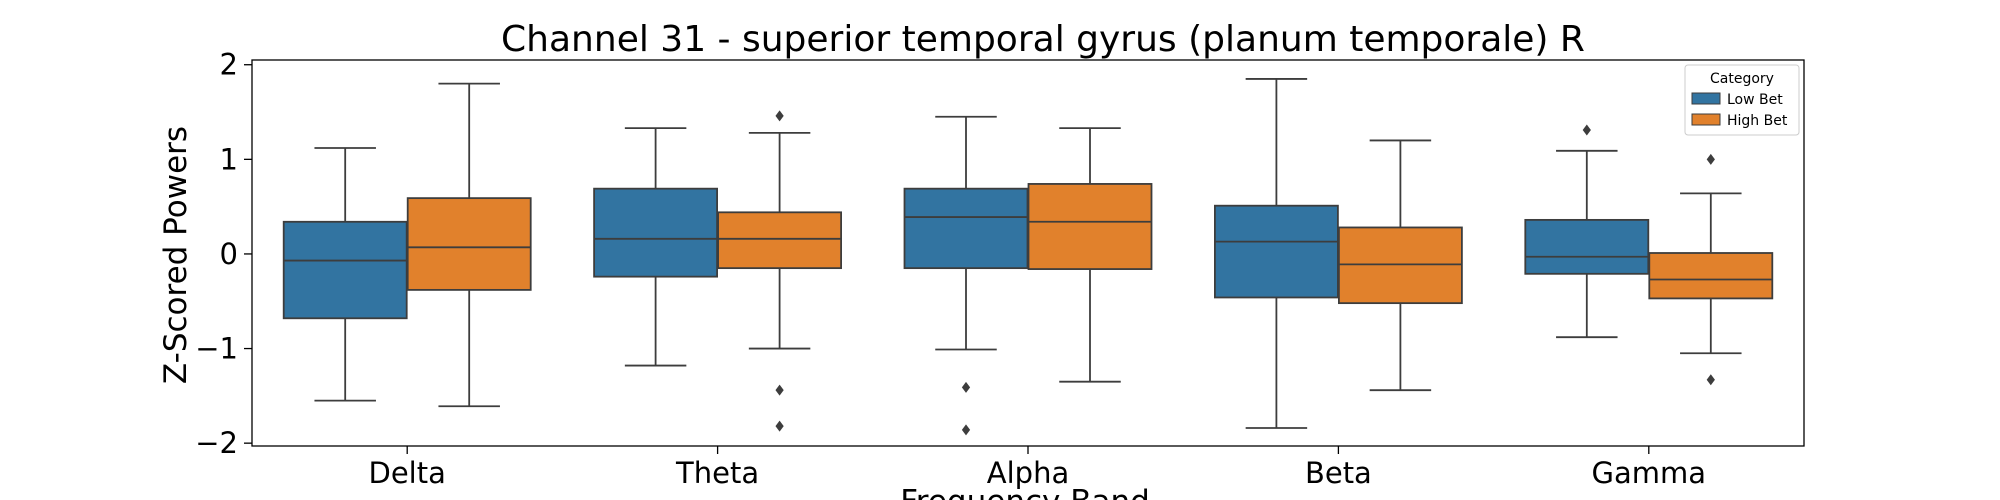  I want to click on box-high-bet-delta, so click(469, 245).